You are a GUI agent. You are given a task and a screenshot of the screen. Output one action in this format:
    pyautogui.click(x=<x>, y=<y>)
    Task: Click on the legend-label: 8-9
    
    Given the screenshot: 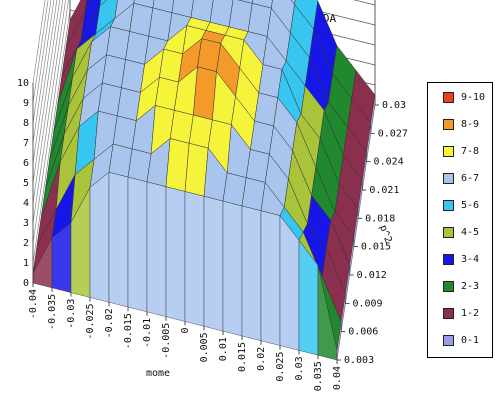 What is the action you would take?
    pyautogui.click(x=470, y=124)
    